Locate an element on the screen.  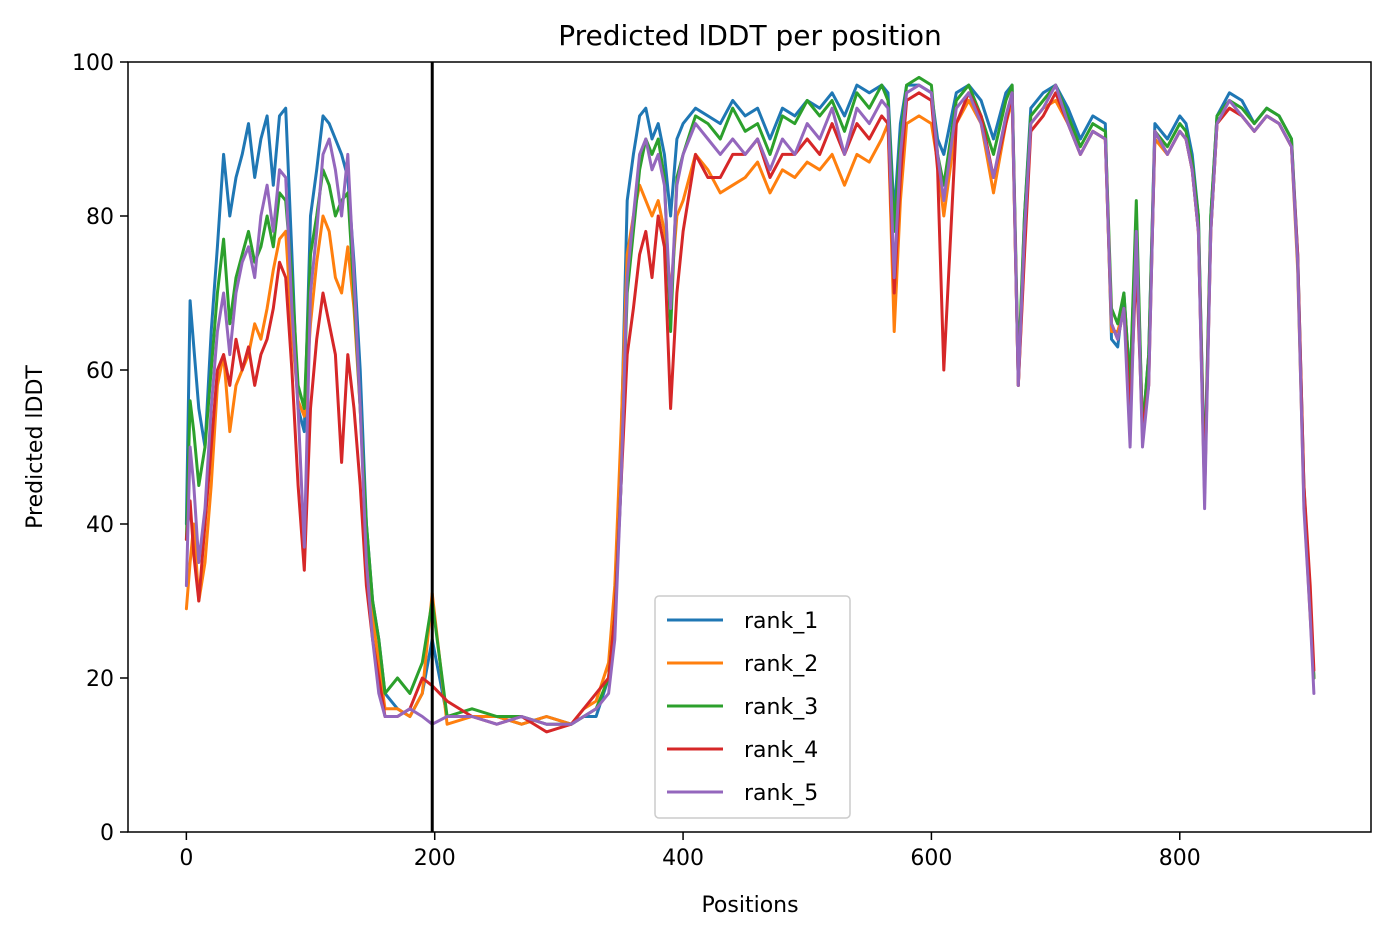
x-axis: 0 200 400 600 800 is located at coordinates (690, 851).